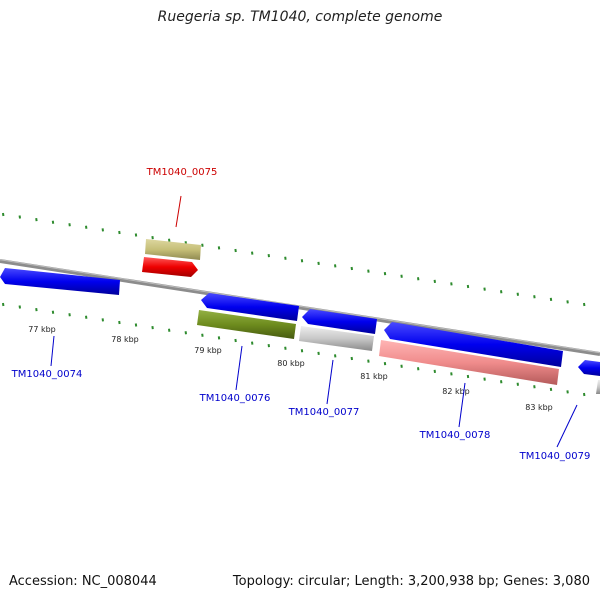  I want to click on cds-feature-0078-lower, so click(469, 362).